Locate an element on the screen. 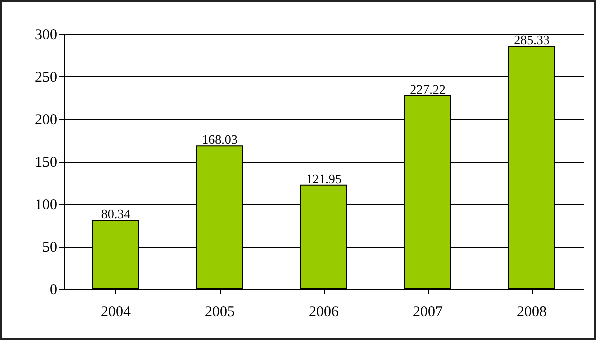 The height and width of the screenshot is (344, 600). y-tick-label: 0 is located at coordinates (54, 290).